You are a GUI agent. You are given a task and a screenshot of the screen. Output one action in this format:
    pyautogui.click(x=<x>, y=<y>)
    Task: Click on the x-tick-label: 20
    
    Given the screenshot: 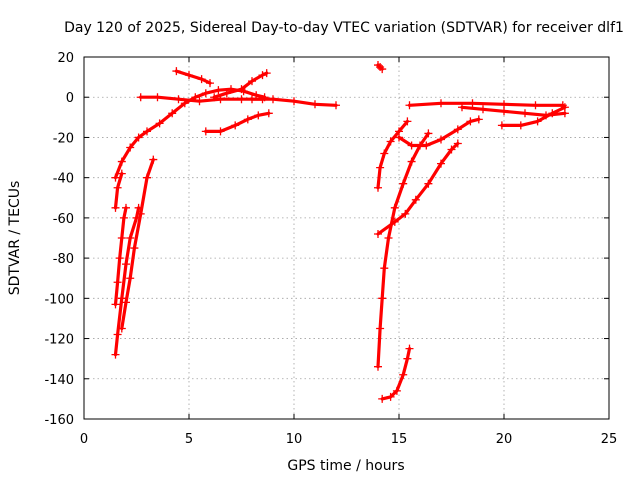 What is the action you would take?
    pyautogui.click(x=504, y=439)
    